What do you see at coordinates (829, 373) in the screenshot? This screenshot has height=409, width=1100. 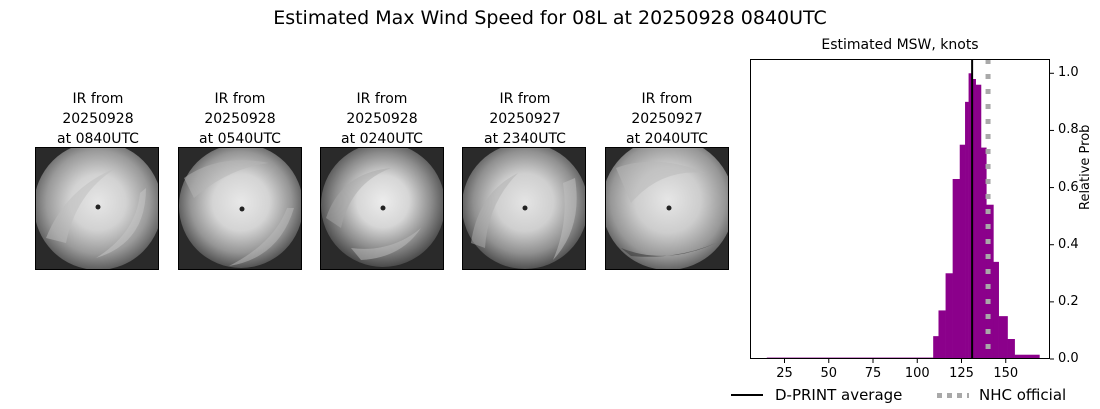 I see `x-tick-label: 50` at bounding box center [829, 373].